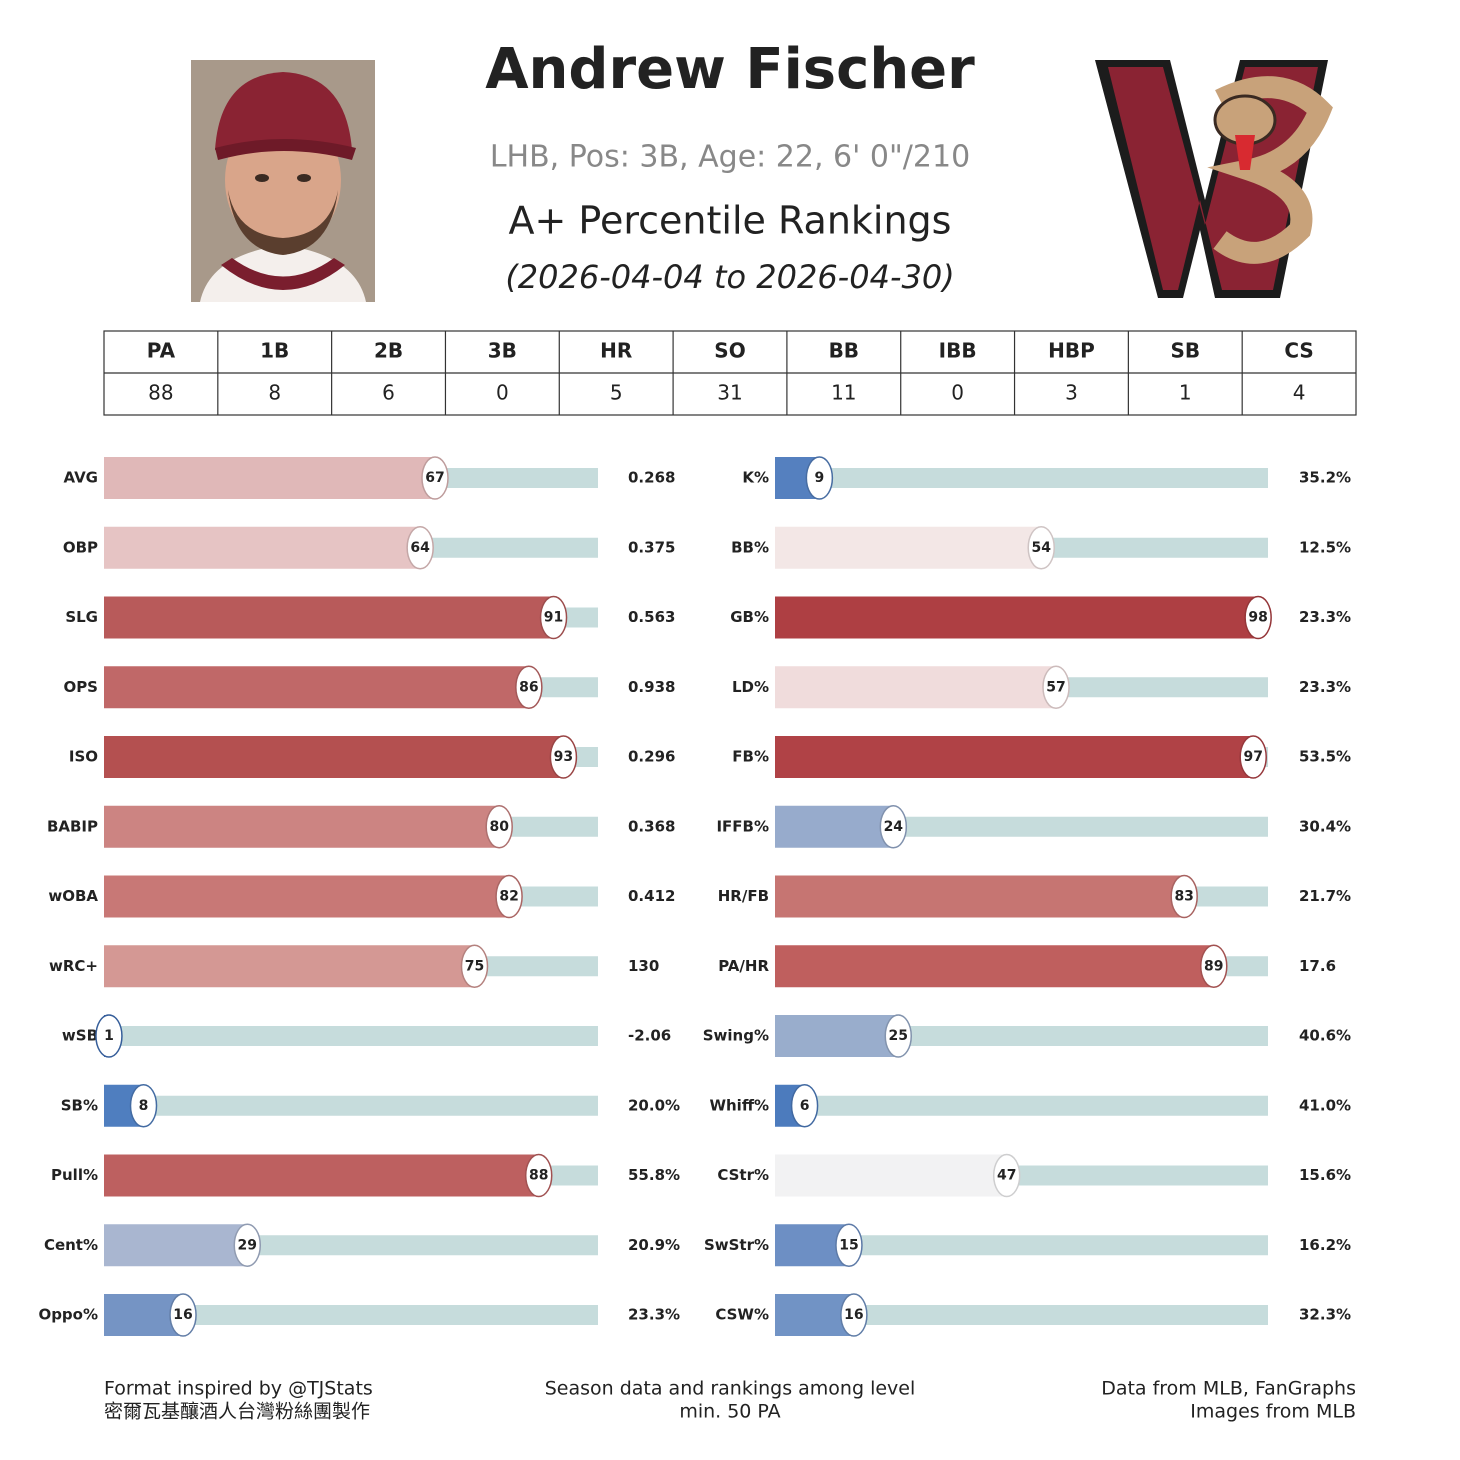 The width and height of the screenshot is (1460, 1460). What do you see at coordinates (247, 1245) in the screenshot?
I see `percentile-label: 29` at bounding box center [247, 1245].